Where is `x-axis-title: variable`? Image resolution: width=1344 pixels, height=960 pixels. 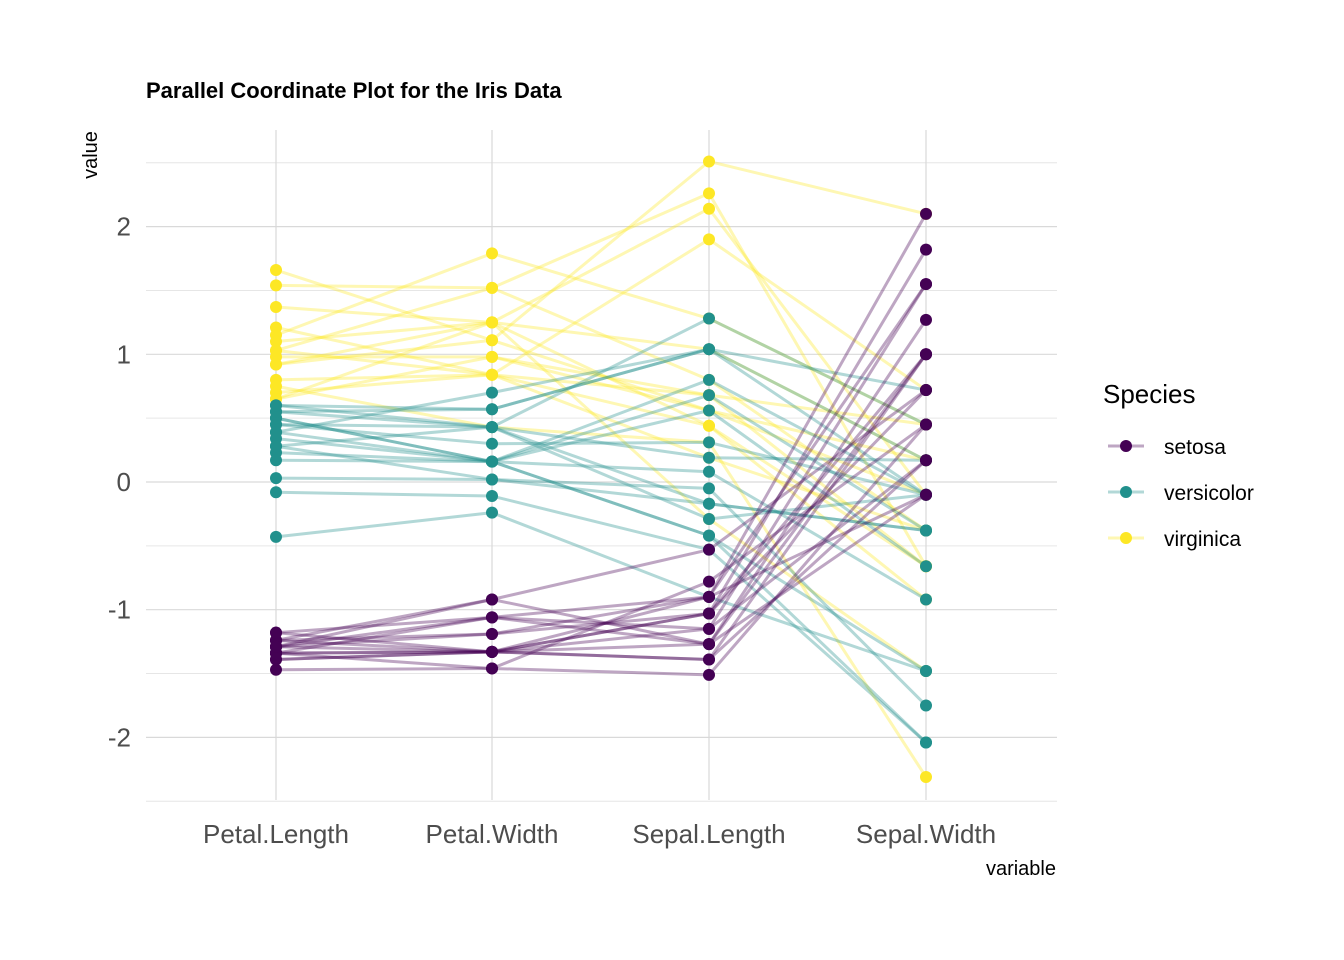 x-axis-title: variable is located at coordinates (1021, 869).